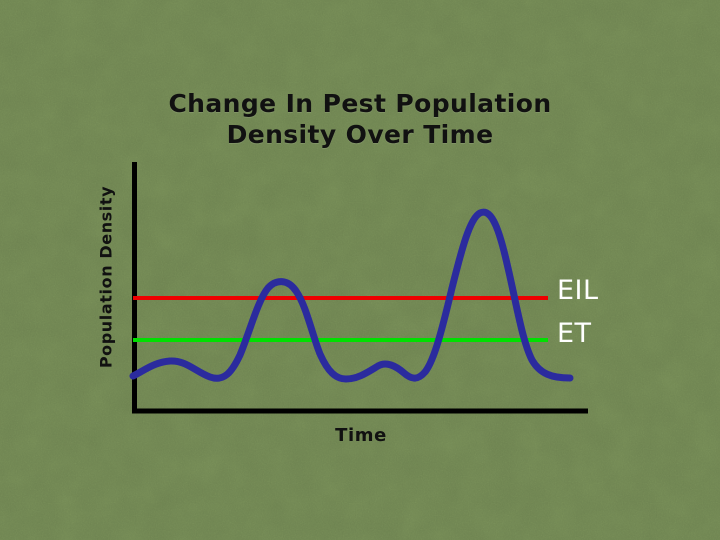 This screenshot has height=540, width=720. What do you see at coordinates (578, 290) in the screenshot?
I see `eil-legend-label: EIL` at bounding box center [578, 290].